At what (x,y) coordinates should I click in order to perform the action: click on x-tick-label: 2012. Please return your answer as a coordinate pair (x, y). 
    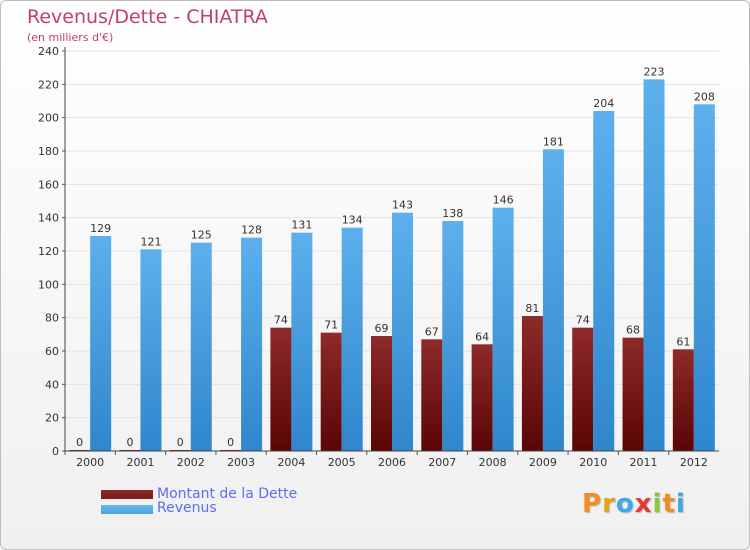
    Looking at the image, I should click on (694, 462).